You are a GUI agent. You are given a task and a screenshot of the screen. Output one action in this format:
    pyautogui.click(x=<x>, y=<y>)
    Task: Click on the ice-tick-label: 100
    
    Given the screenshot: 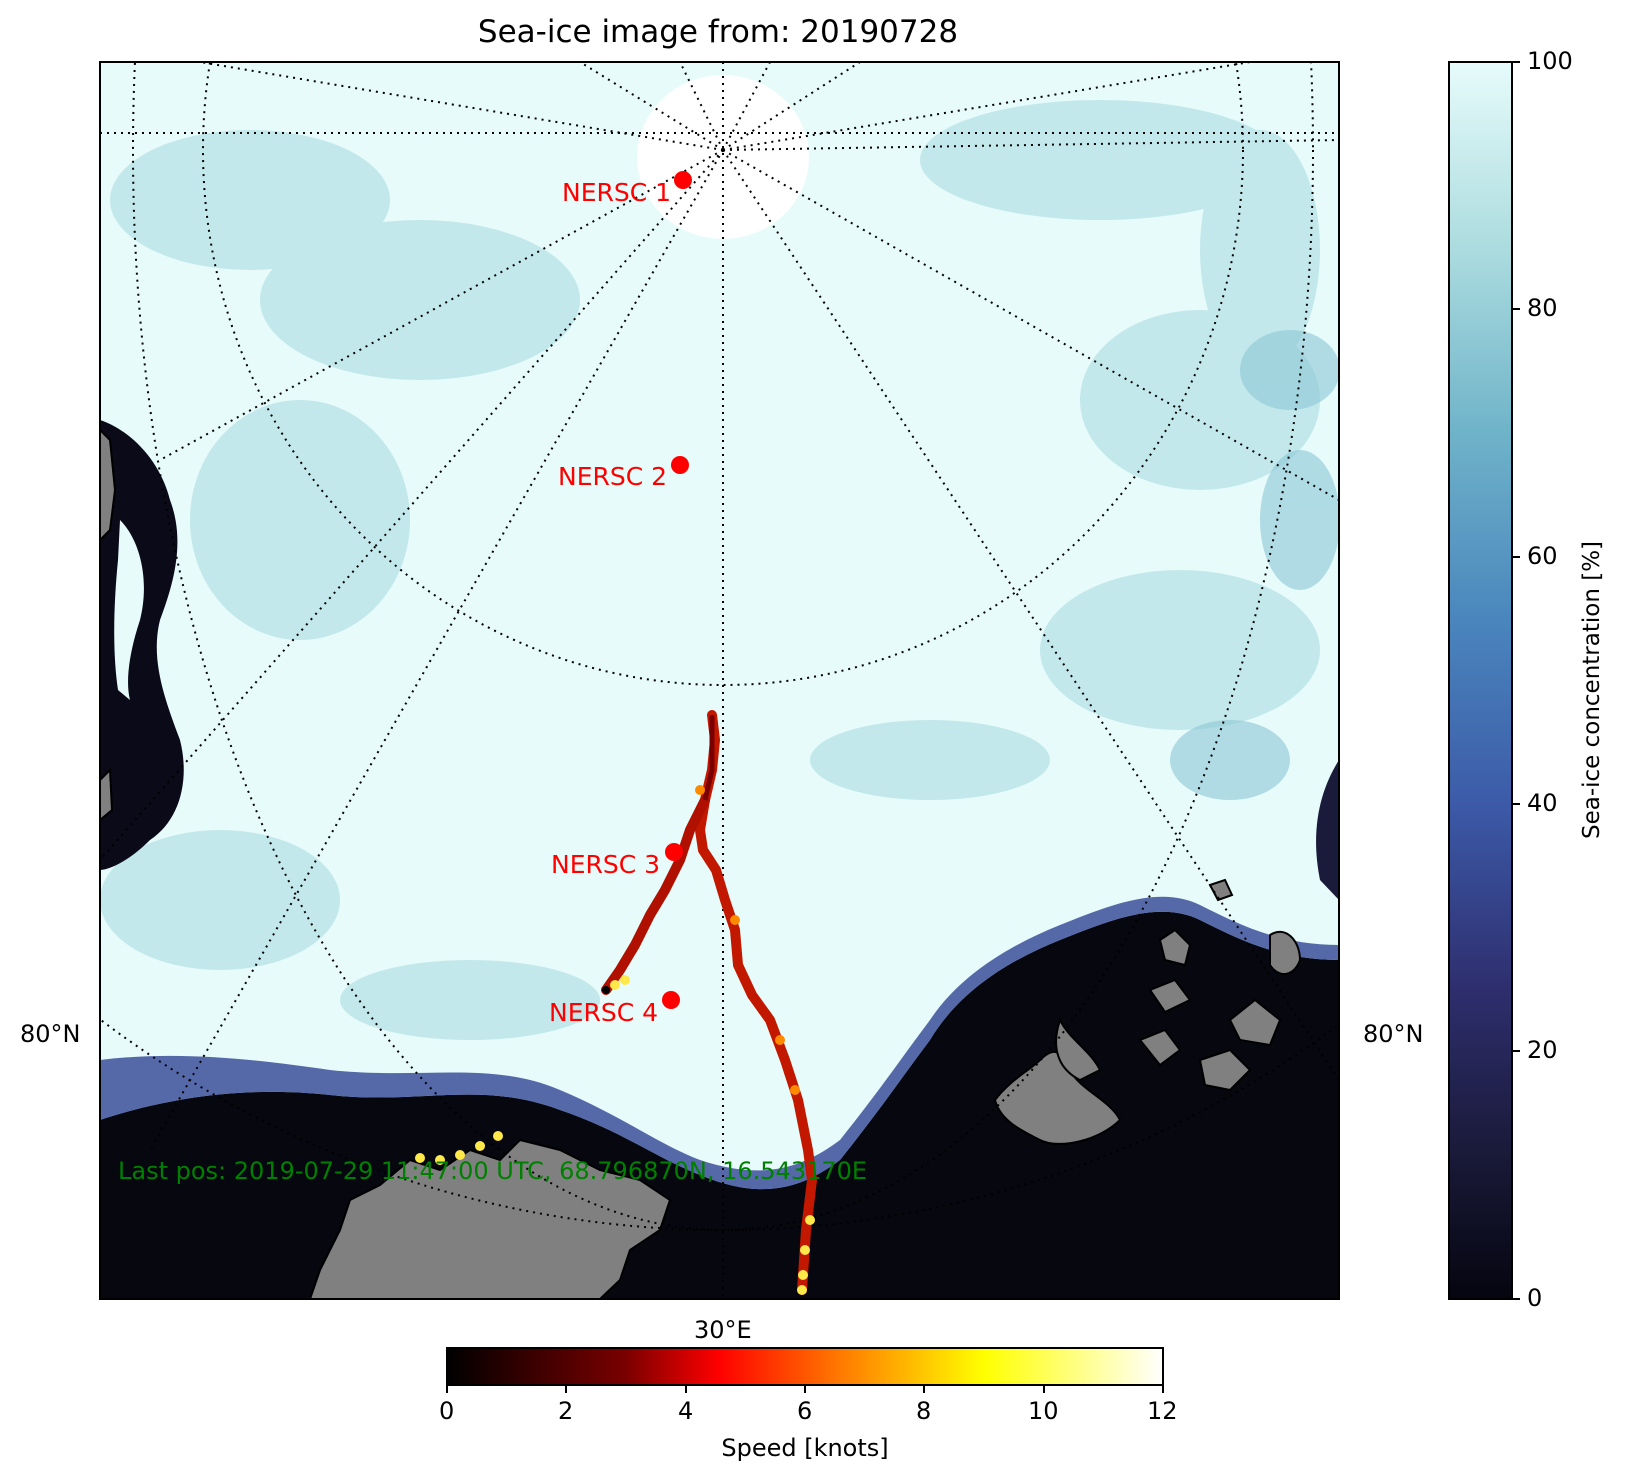 What is the action you would take?
    pyautogui.click(x=1550, y=61)
    